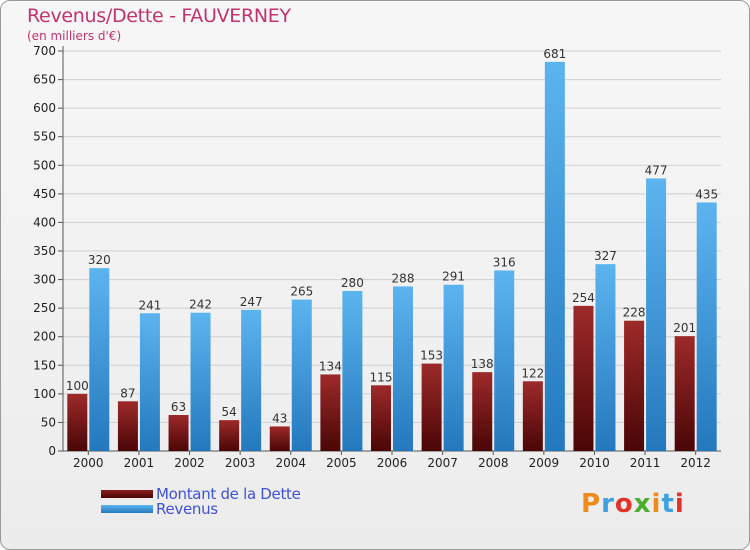 The image size is (750, 550). Describe the element at coordinates (645, 463) in the screenshot. I see `x-tick-label: 2011` at that location.